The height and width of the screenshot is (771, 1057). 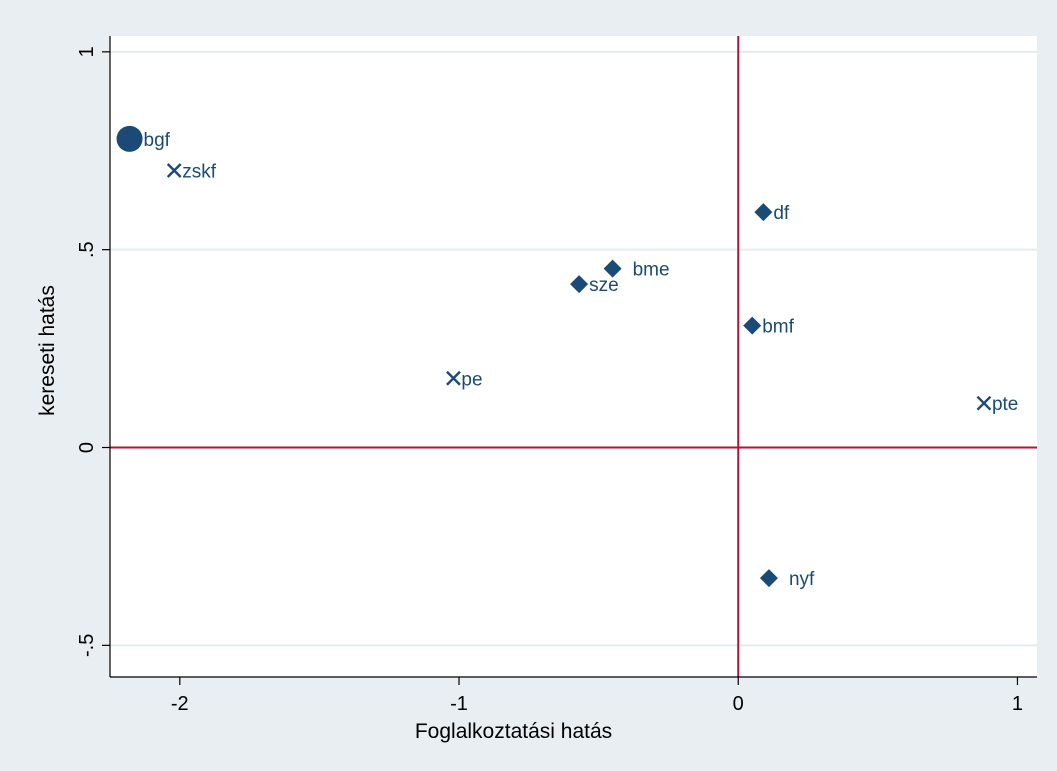 I want to click on x-tick-label: -1, so click(x=459, y=704).